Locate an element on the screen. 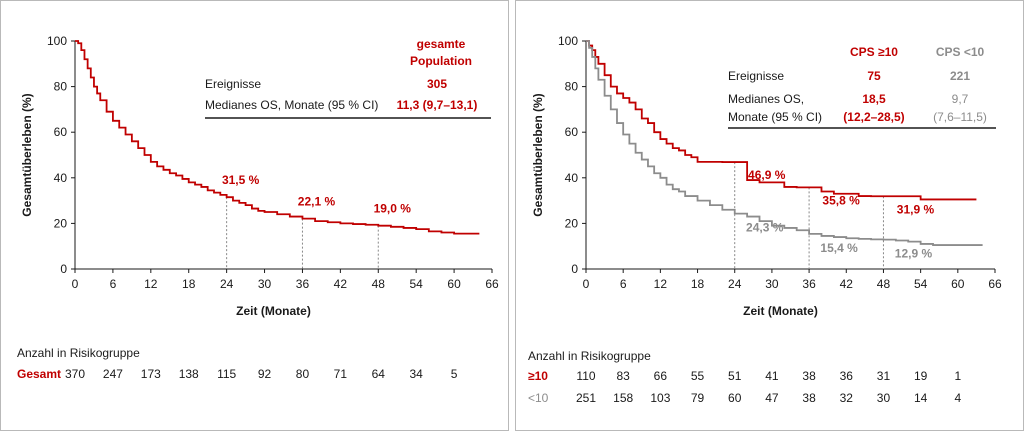  survival-curve-cps-ge10 is located at coordinates (781, 120).